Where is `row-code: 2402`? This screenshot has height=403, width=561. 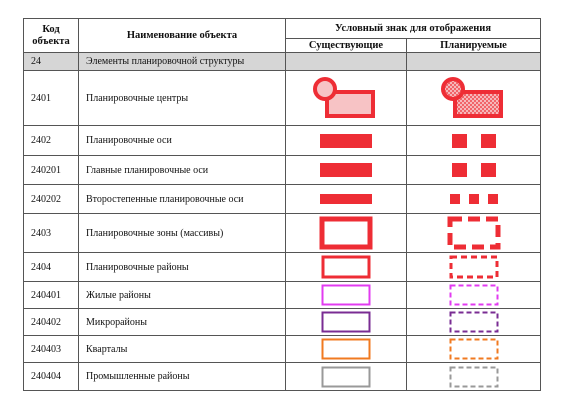 row-code: 2402 is located at coordinates (51, 140).